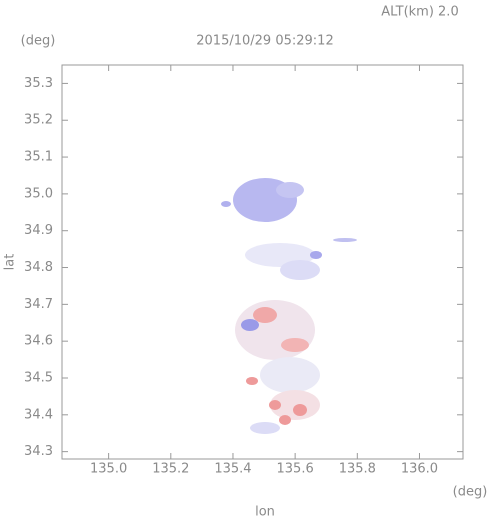 The width and height of the screenshot is (491, 521). What do you see at coordinates (38, 230) in the screenshot?
I see `y-tick-label: 34.9` at bounding box center [38, 230].